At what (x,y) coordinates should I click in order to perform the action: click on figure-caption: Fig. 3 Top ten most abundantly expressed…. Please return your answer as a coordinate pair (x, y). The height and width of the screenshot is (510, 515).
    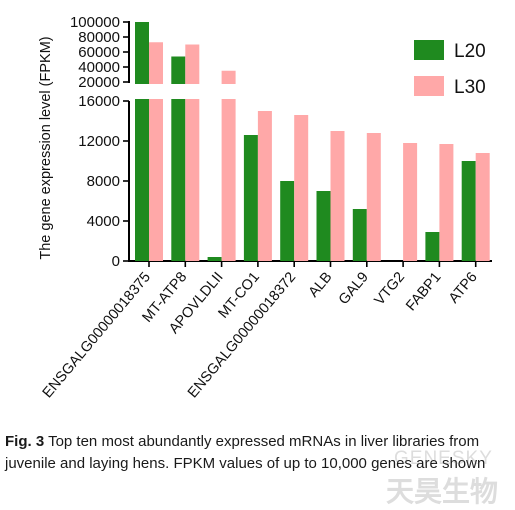
    Looking at the image, I should click on (257, 453).